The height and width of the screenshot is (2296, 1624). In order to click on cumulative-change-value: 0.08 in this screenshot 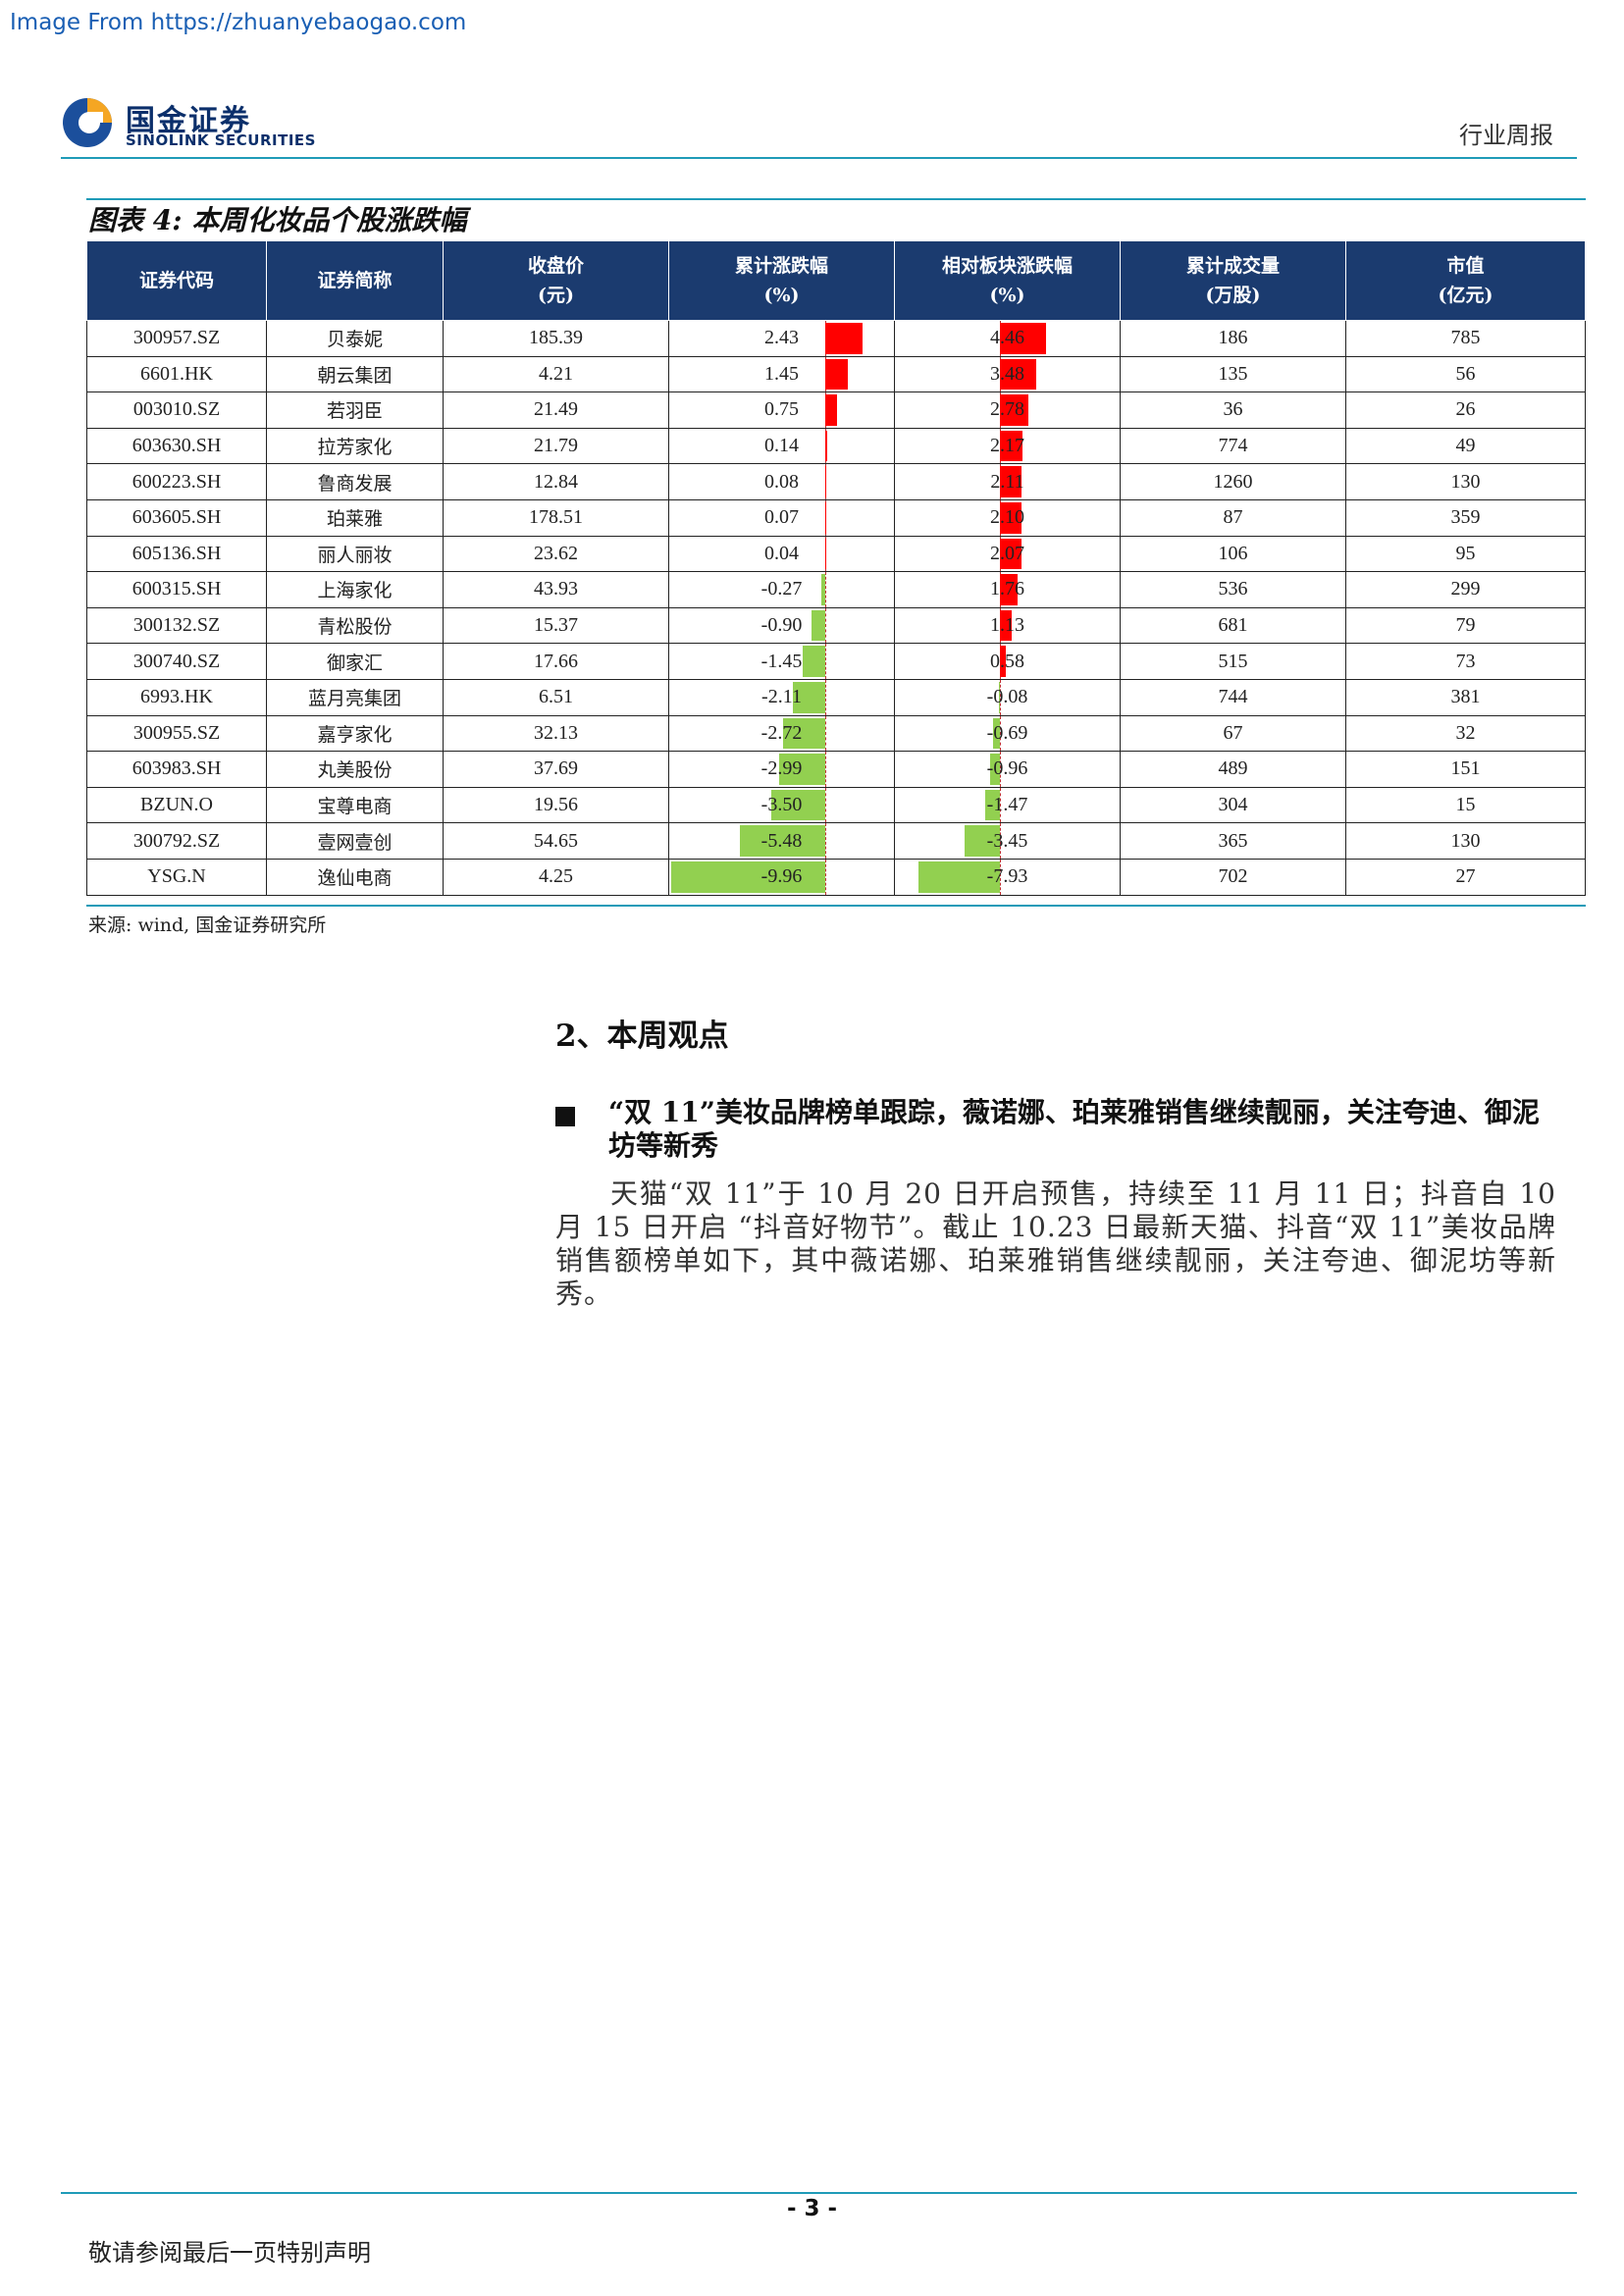, I will do `click(781, 481)`.